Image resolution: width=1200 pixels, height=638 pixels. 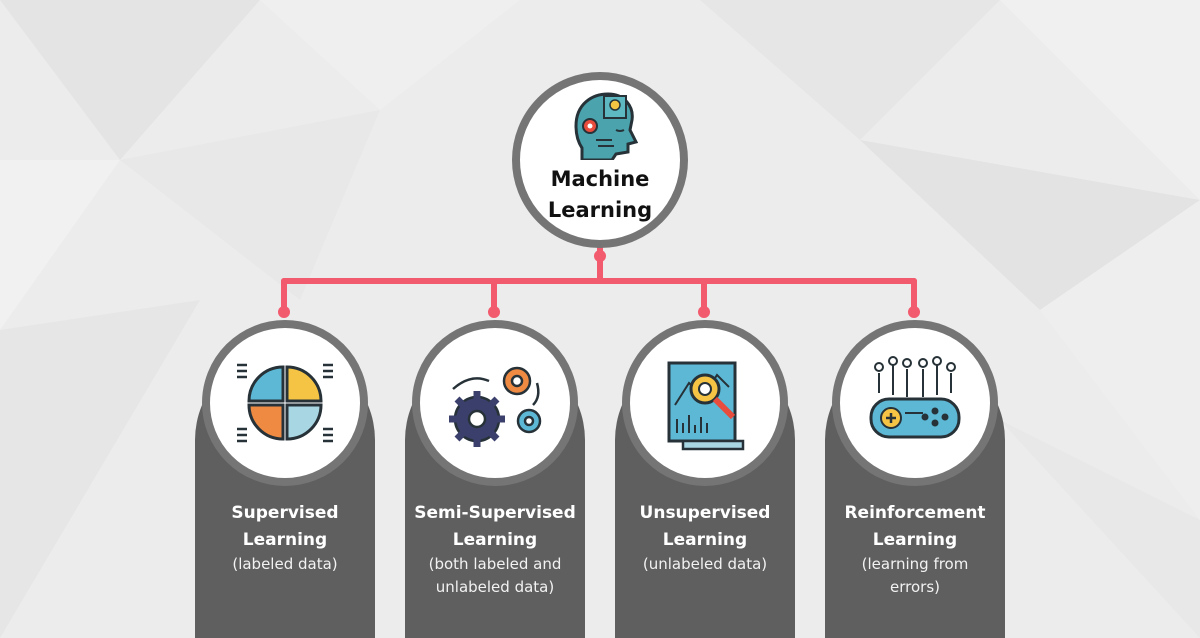 What do you see at coordinates (606, 126) in the screenshot?
I see `brain-puzzle-head-icon` at bounding box center [606, 126].